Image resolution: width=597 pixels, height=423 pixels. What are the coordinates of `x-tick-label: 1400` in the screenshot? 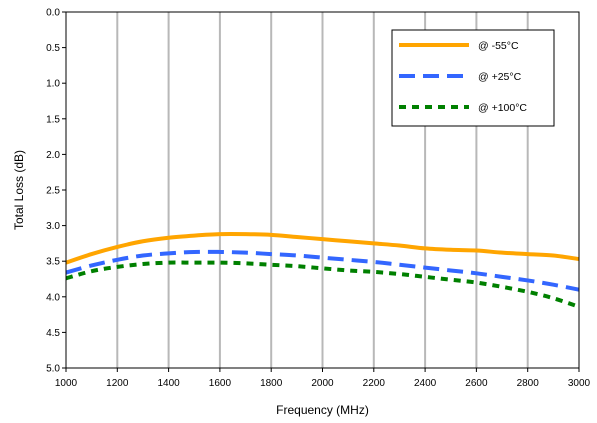 It's located at (168, 383).